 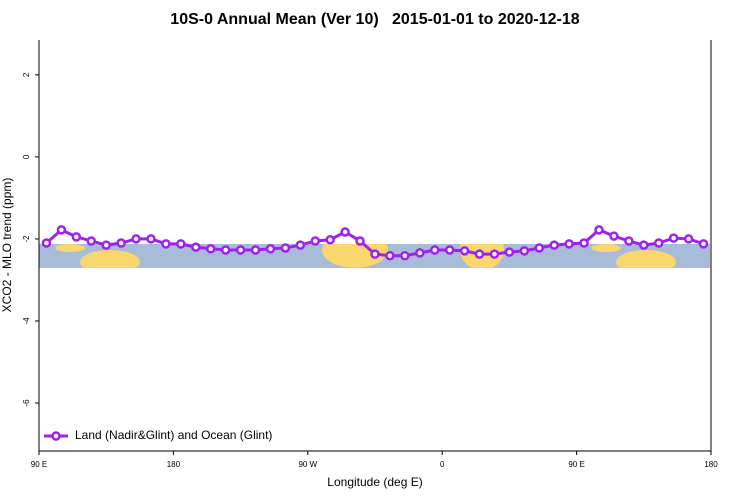 What do you see at coordinates (374, 482) in the screenshot?
I see `x-axis-label: Longitude (deg E)` at bounding box center [374, 482].